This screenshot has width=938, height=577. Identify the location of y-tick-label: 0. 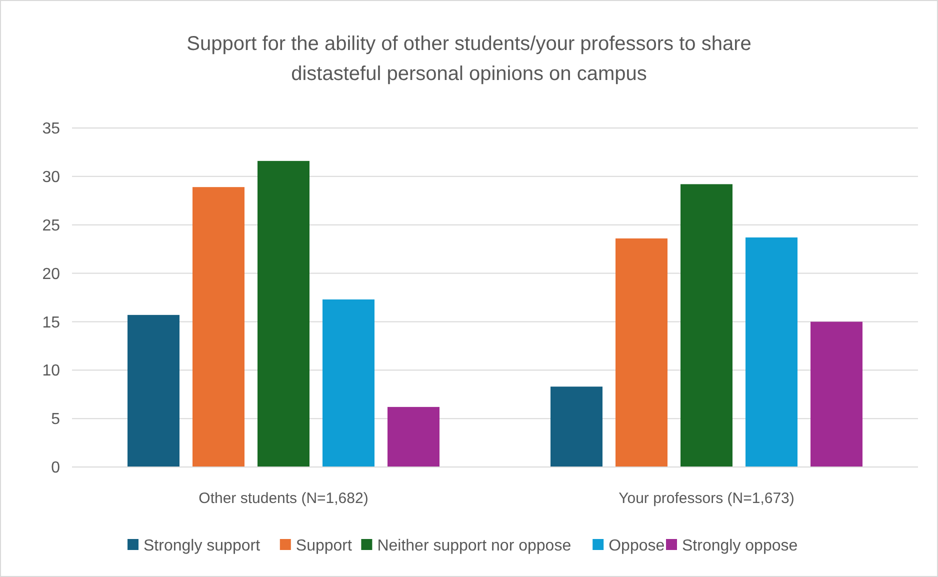
(55, 468).